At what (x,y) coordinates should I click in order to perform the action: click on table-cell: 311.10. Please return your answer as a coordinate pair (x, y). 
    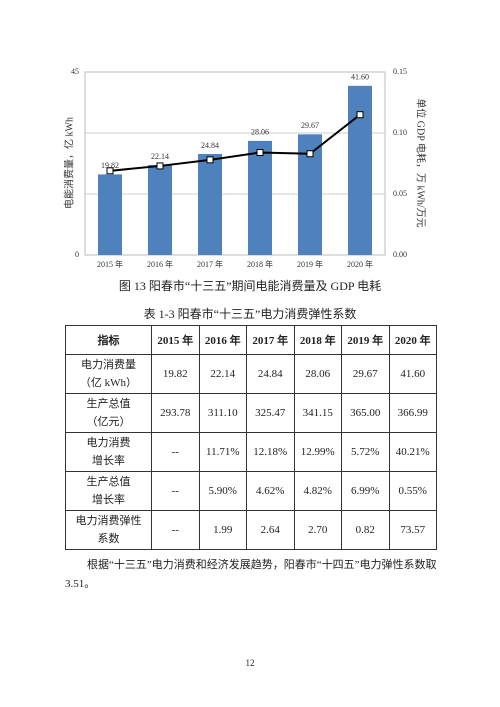
    Looking at the image, I should click on (222, 413).